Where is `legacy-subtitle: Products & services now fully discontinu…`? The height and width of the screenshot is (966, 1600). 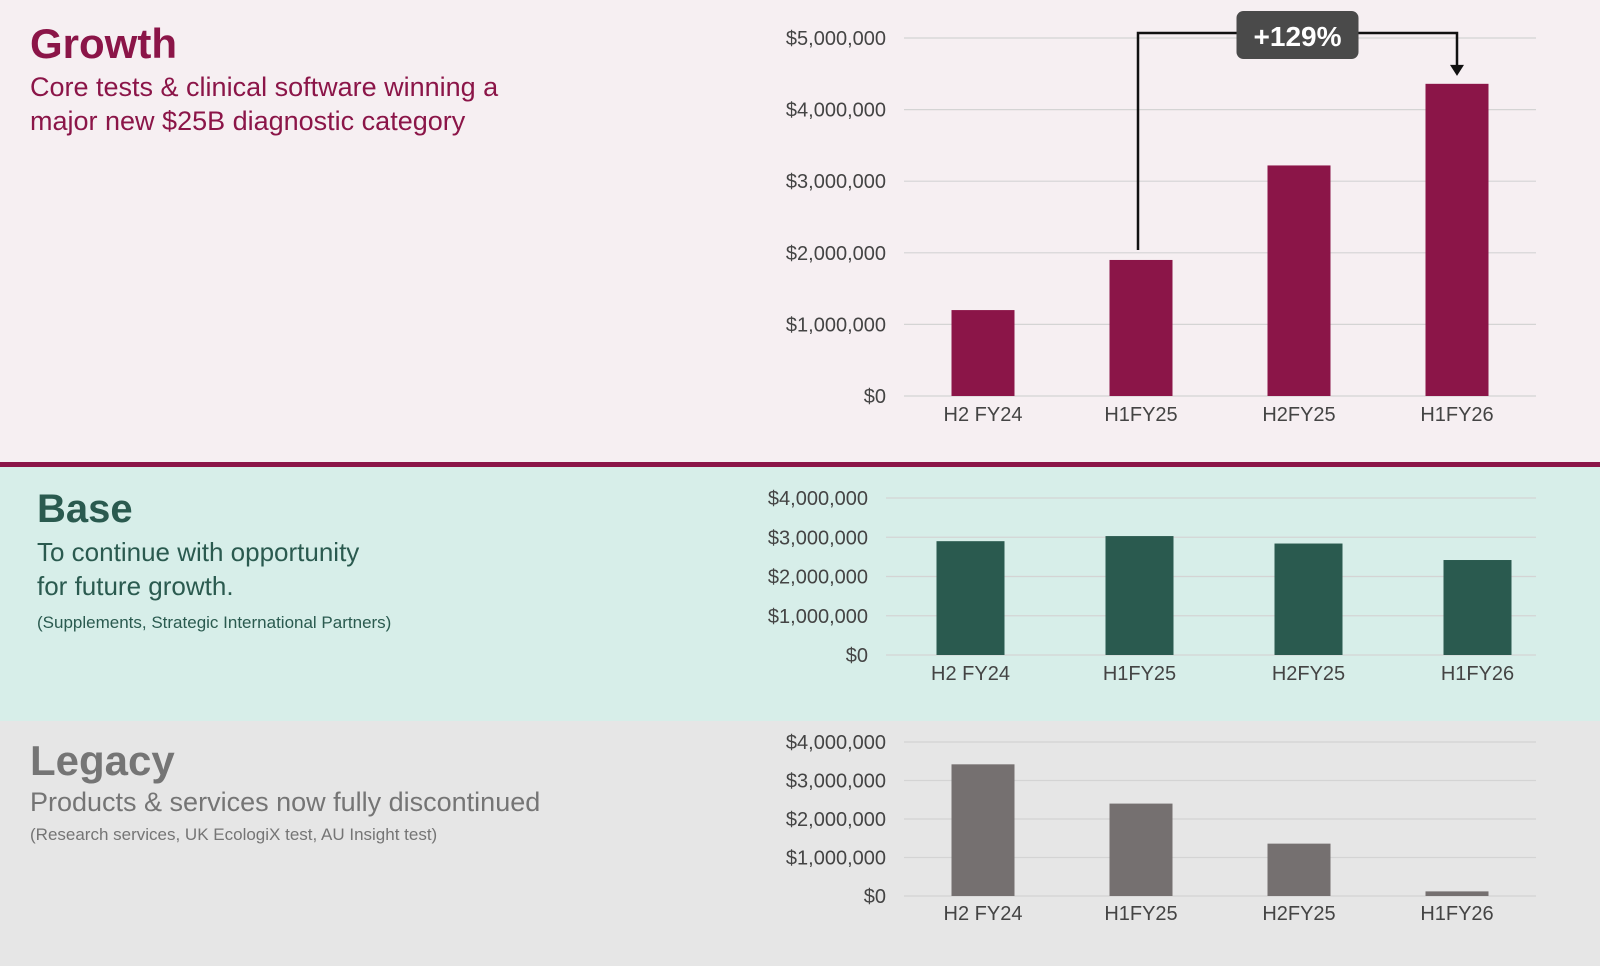
legacy-subtitle: Products & services now fully discontinu… is located at coordinates (285, 802).